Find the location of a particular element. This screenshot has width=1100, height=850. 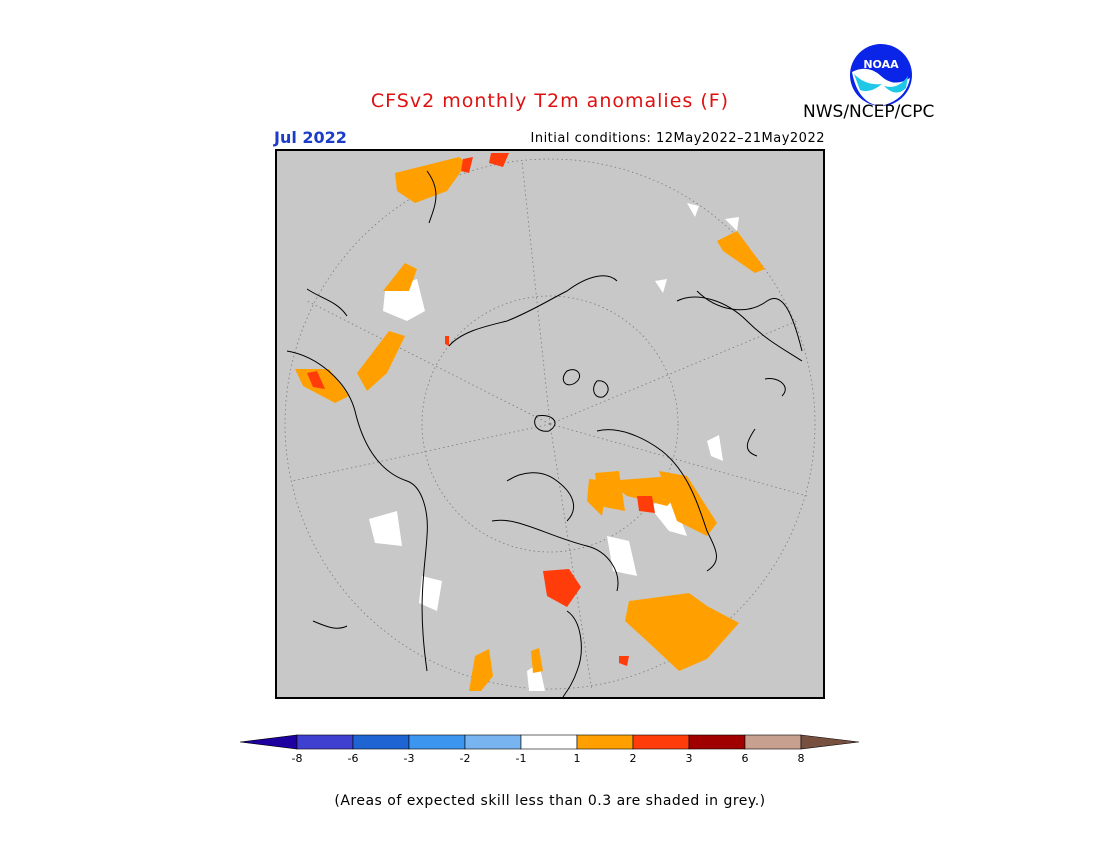

colorbar-tick-label: -6 is located at coordinates (353, 758).